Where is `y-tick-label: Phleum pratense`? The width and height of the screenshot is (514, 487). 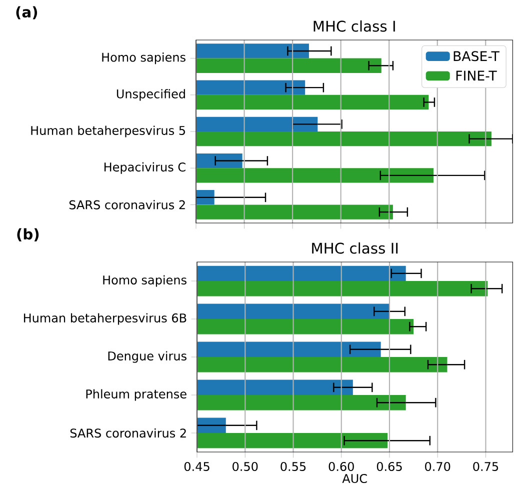
y-tick-label: Phleum pratense is located at coordinates (136, 395).